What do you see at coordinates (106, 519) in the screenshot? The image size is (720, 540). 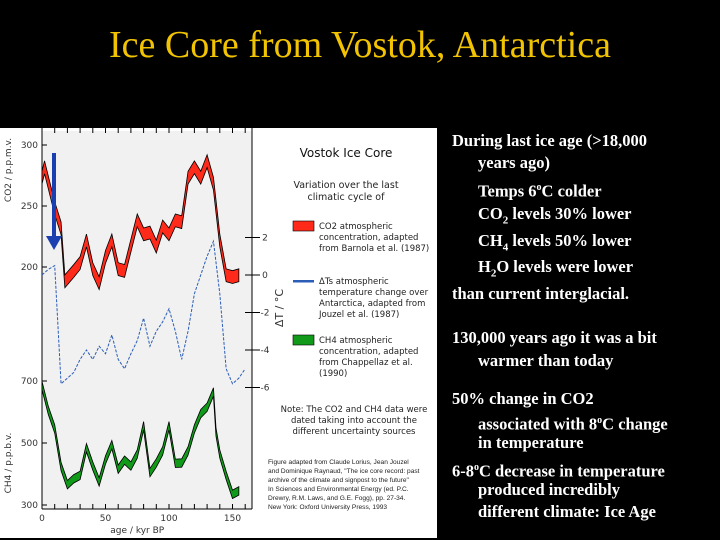 I see `x-tick-label: 50` at bounding box center [106, 519].